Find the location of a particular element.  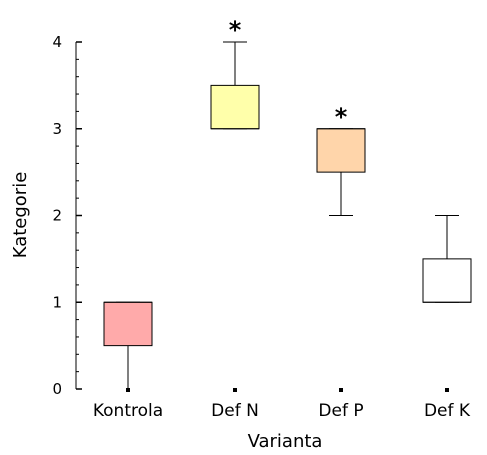

box-def-n: * is located at coordinates (235, 73).